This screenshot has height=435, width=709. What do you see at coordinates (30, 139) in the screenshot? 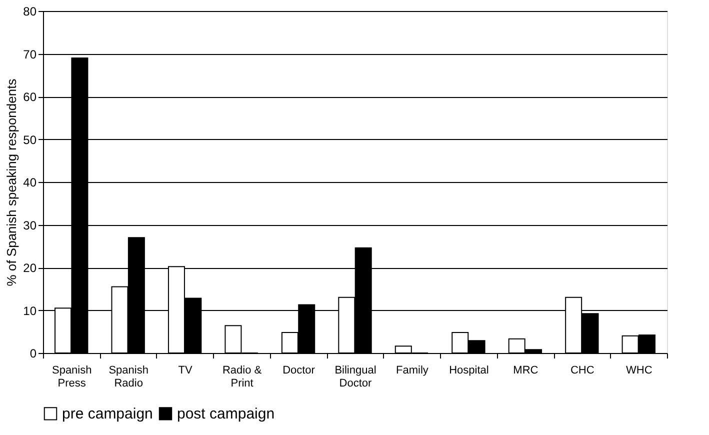
I see `y-tick-label: 50` at bounding box center [30, 139].